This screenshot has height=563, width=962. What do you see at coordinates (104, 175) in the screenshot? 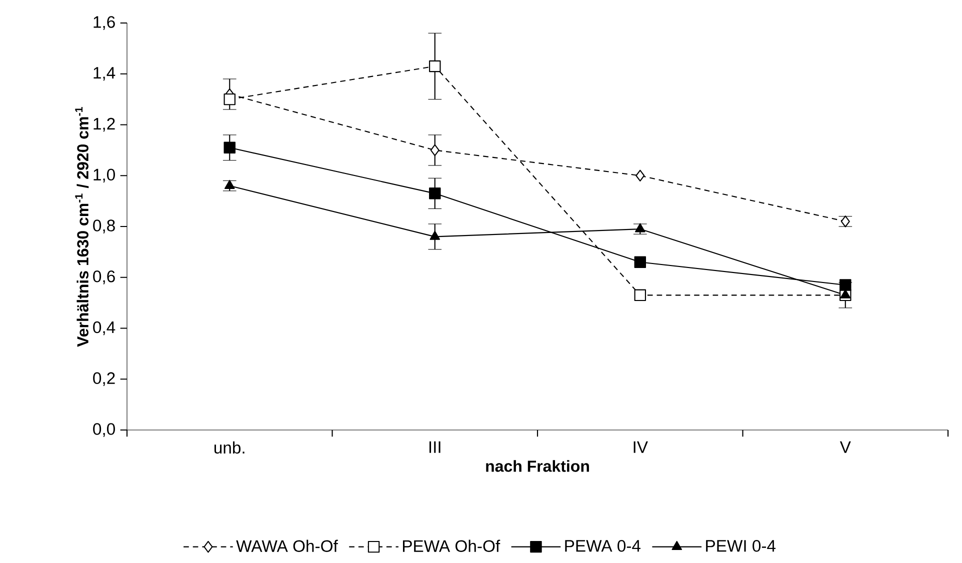
I see `y-tick-label: 1,0` at bounding box center [104, 175].